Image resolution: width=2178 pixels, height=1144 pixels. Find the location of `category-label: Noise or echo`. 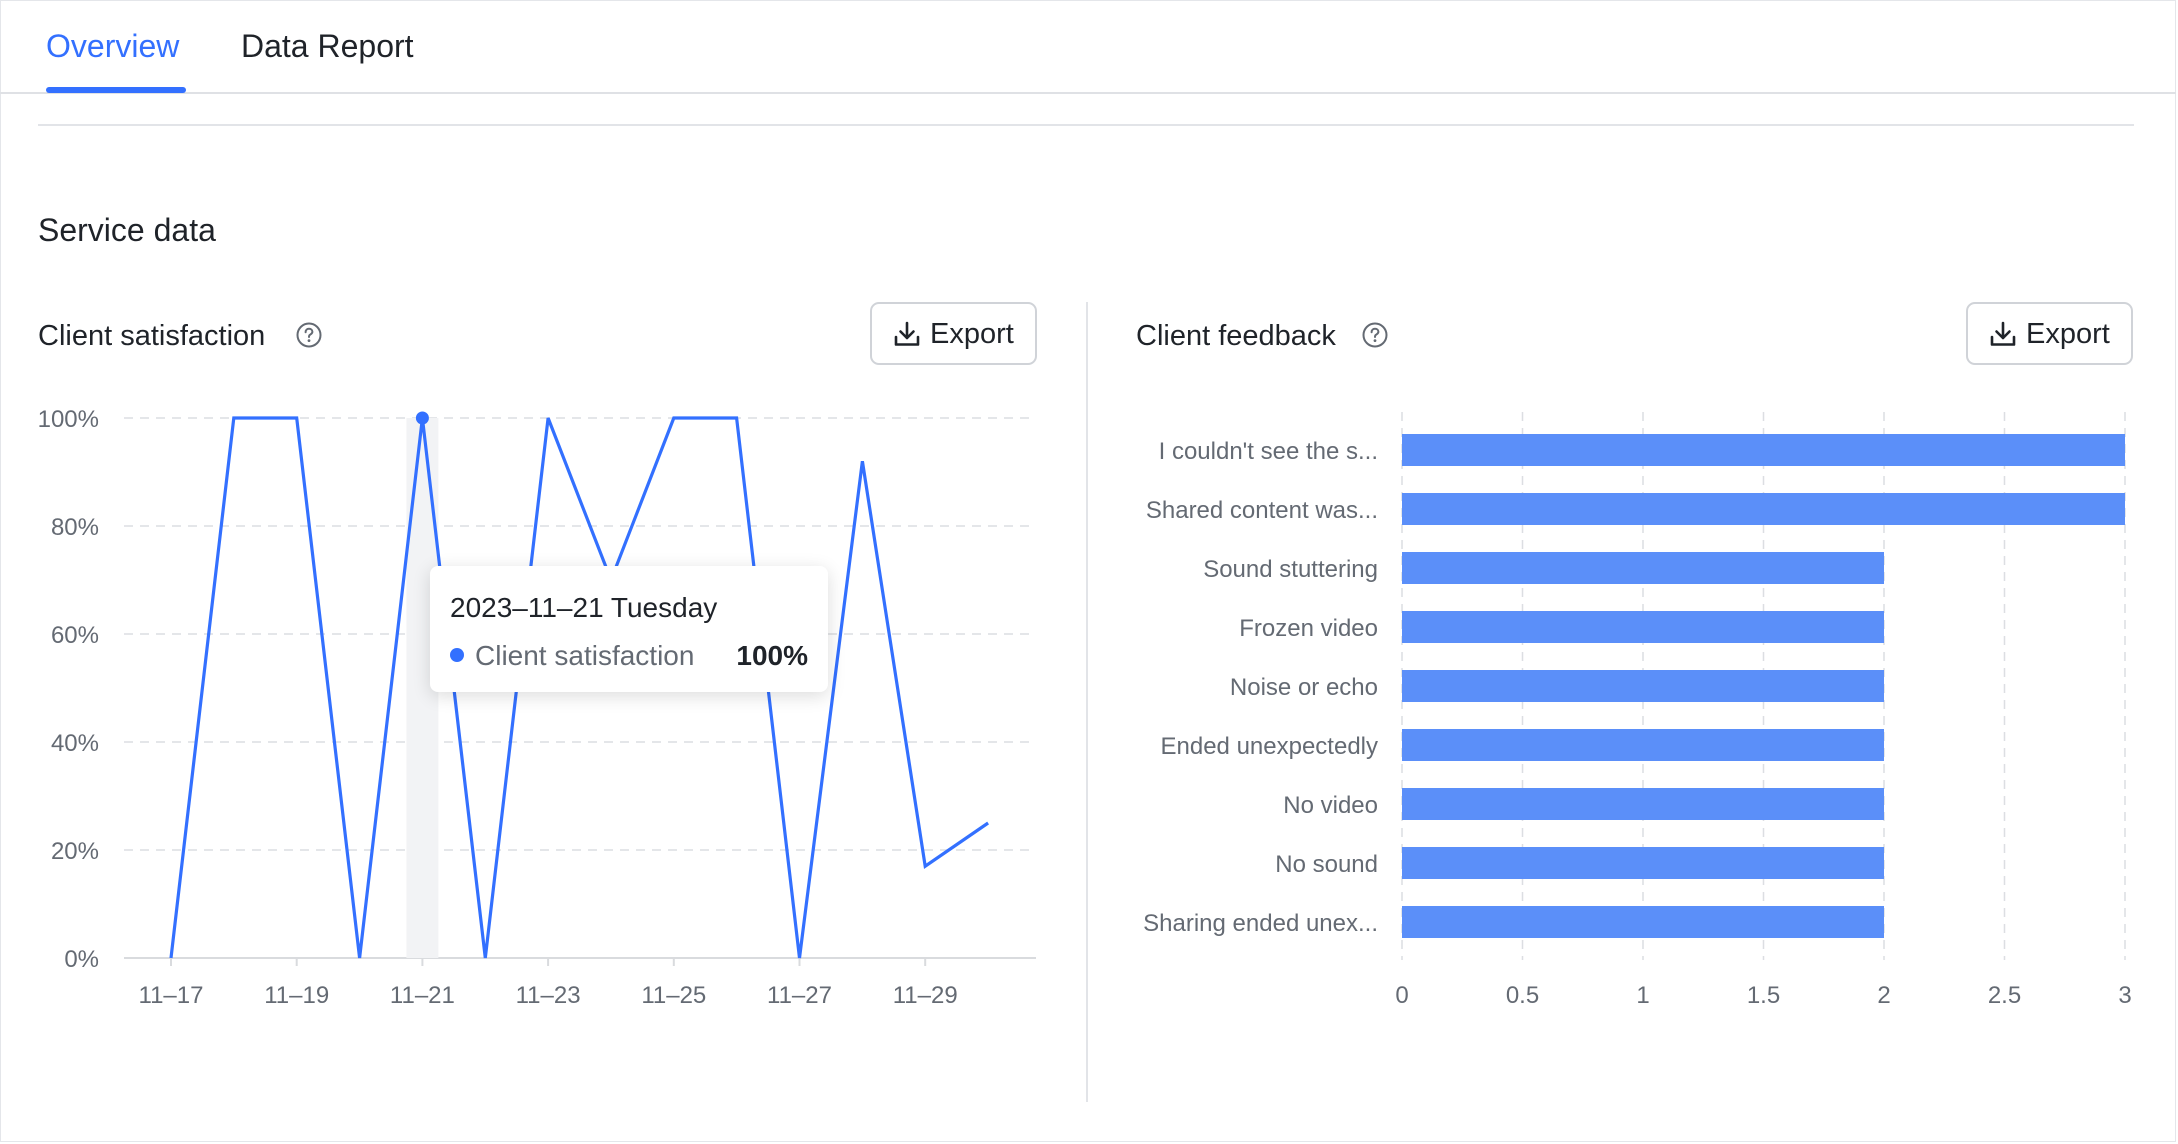

category-label: Noise or echo is located at coordinates (1304, 687).